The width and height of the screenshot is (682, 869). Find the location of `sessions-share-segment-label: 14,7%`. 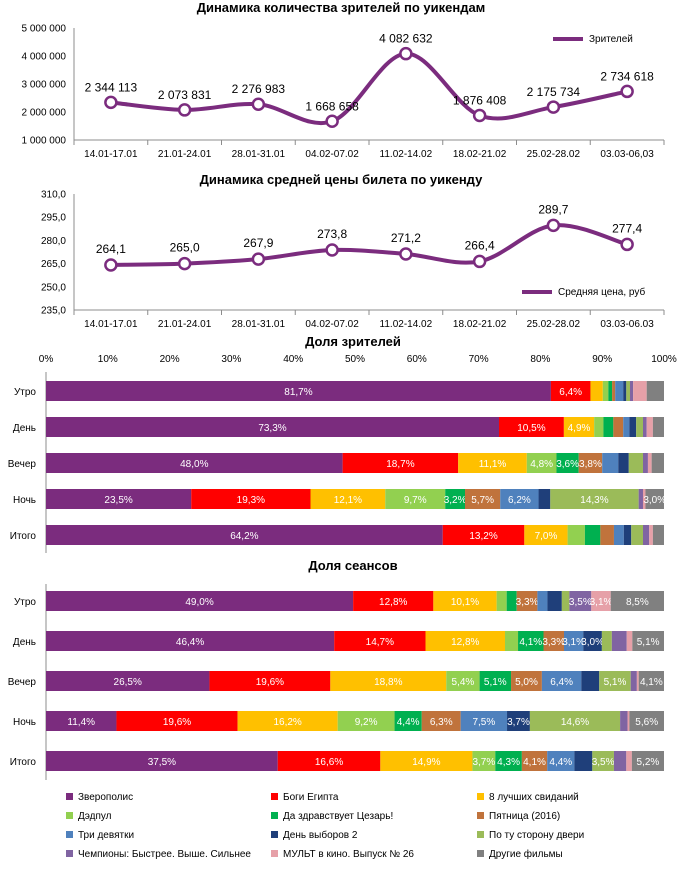

sessions-share-segment-label: 14,7% is located at coordinates (380, 642).